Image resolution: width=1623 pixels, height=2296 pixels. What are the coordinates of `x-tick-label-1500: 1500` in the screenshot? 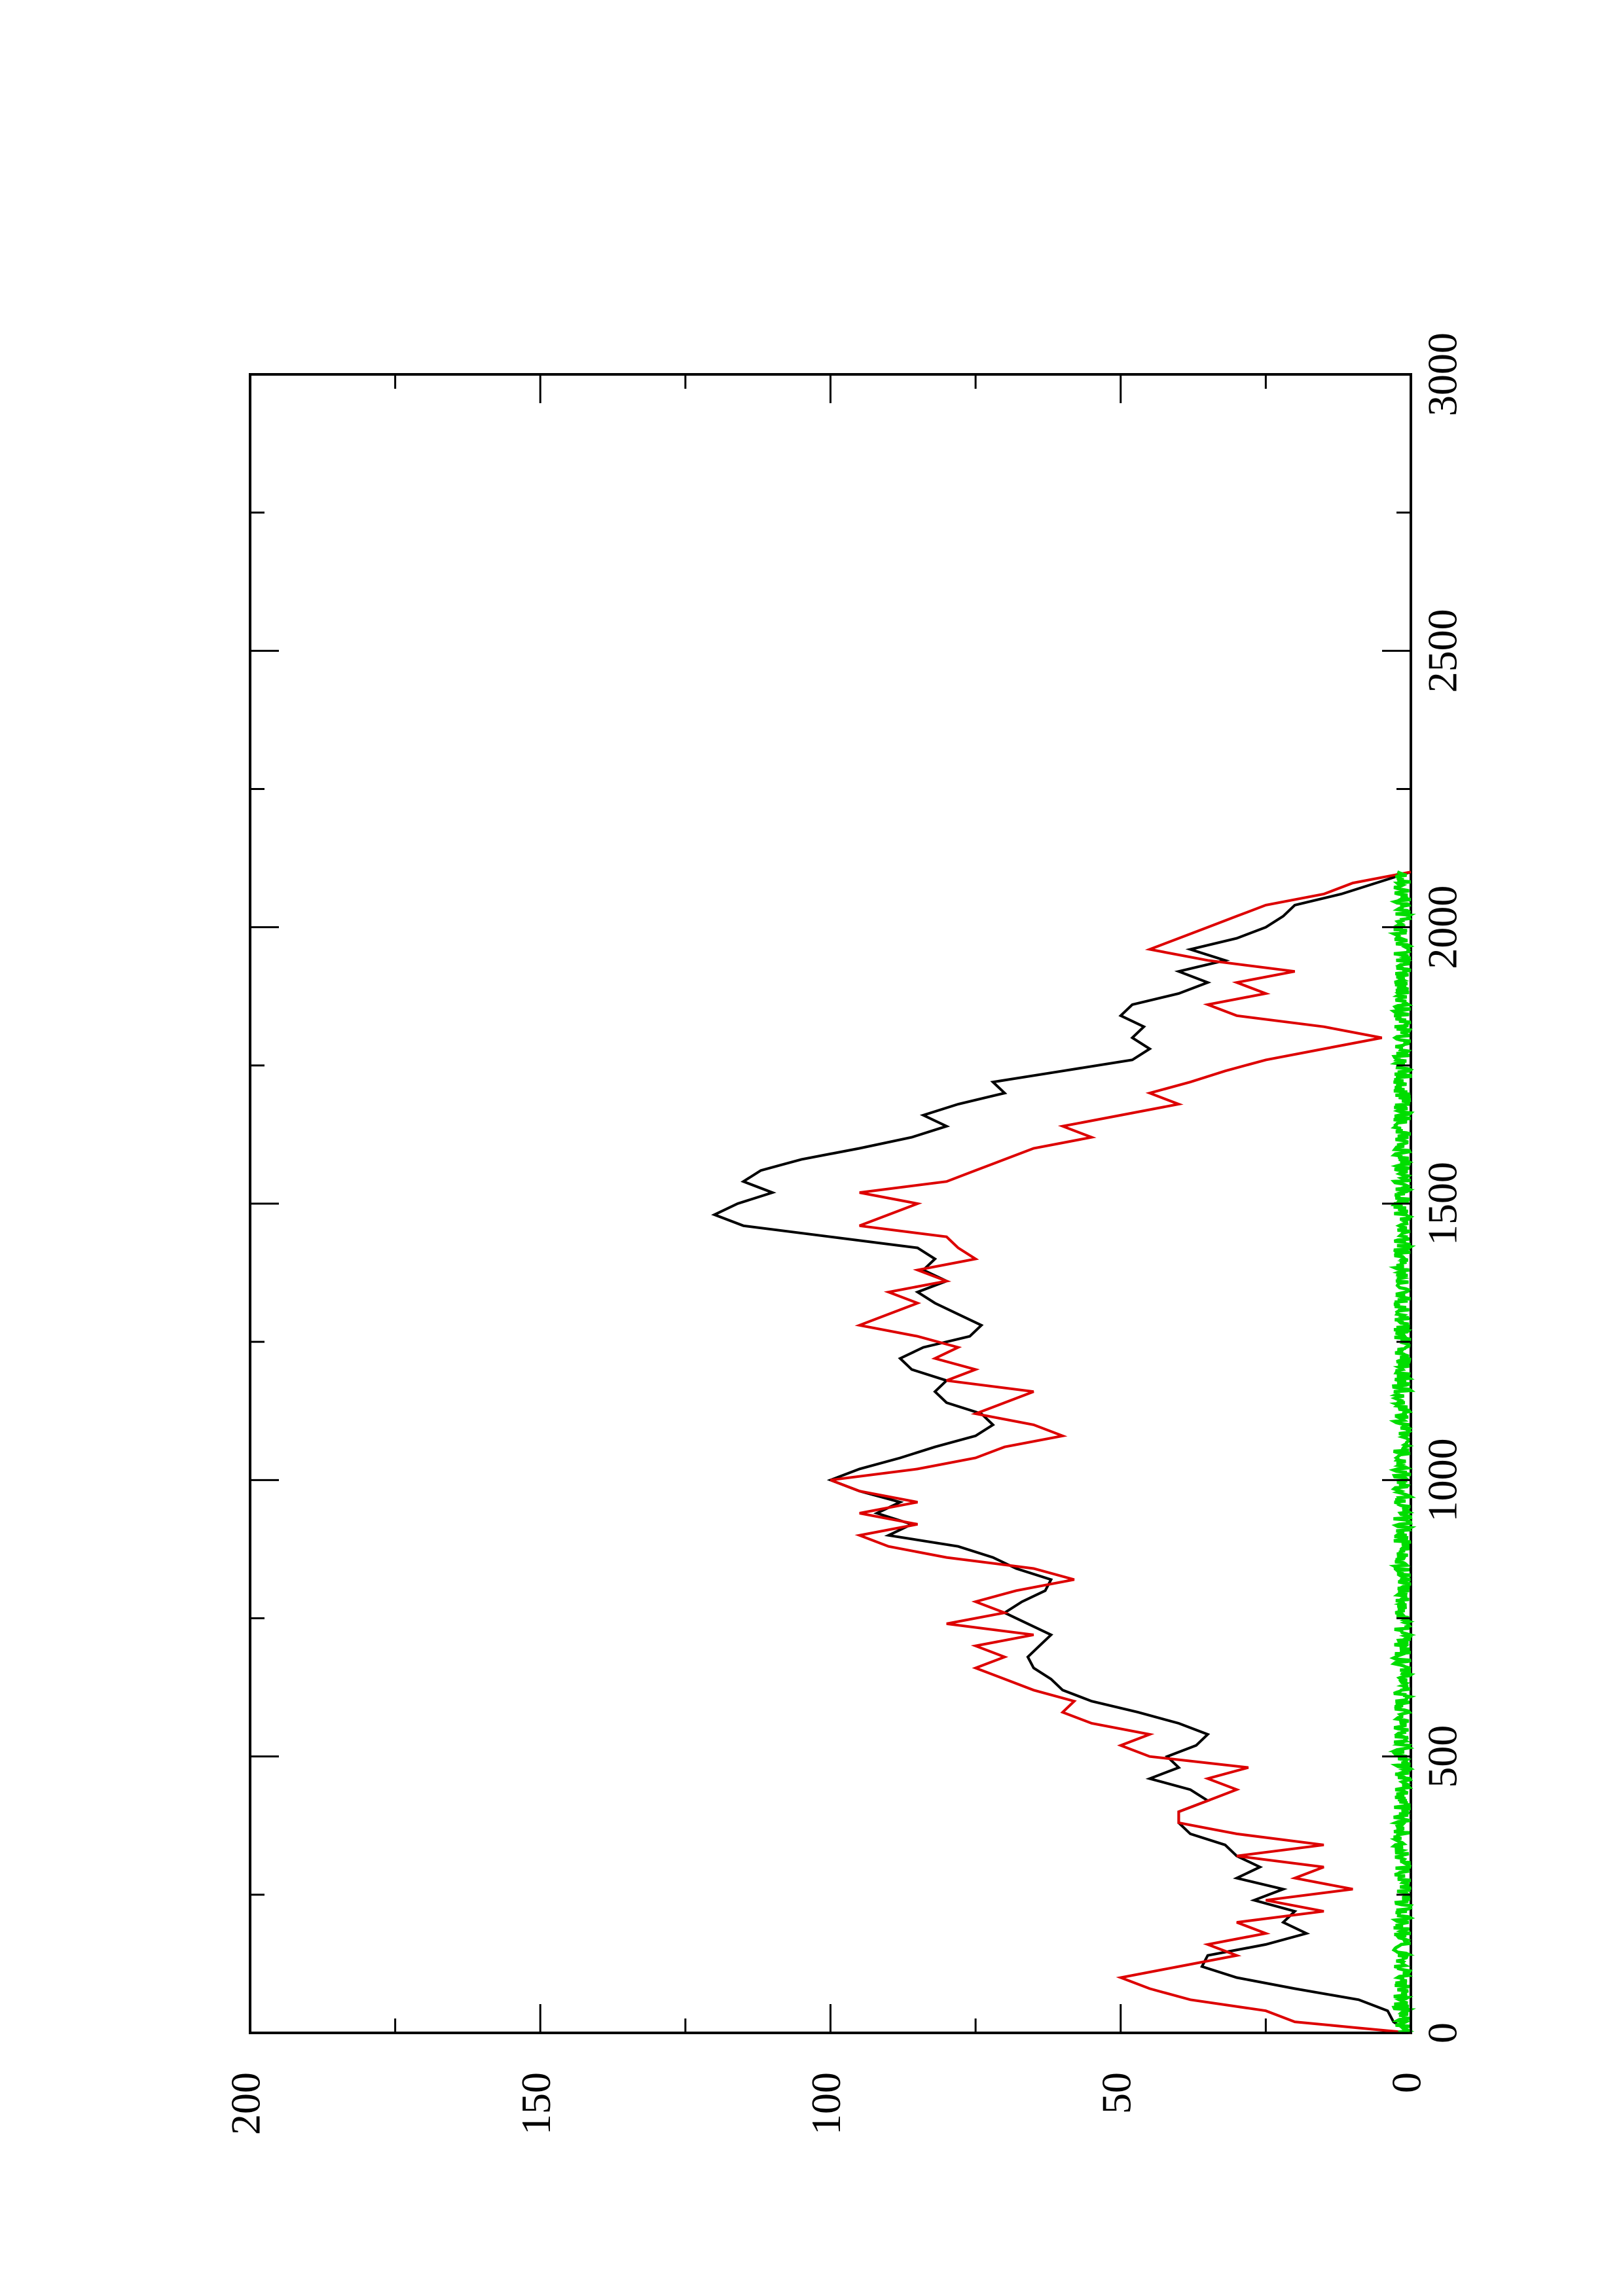 It's located at (1442, 1204).